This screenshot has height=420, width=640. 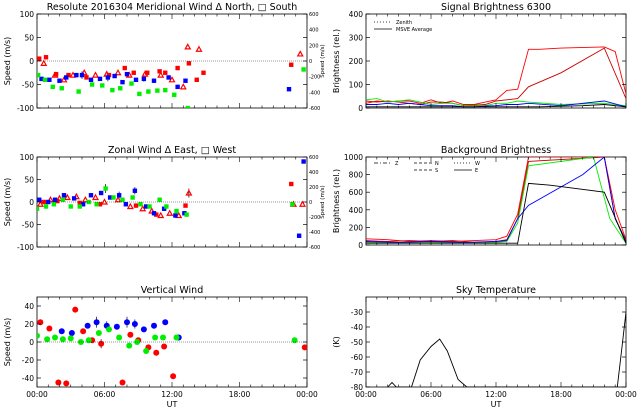 I want to click on chart-title: Sky Temperature, so click(x=496, y=290).